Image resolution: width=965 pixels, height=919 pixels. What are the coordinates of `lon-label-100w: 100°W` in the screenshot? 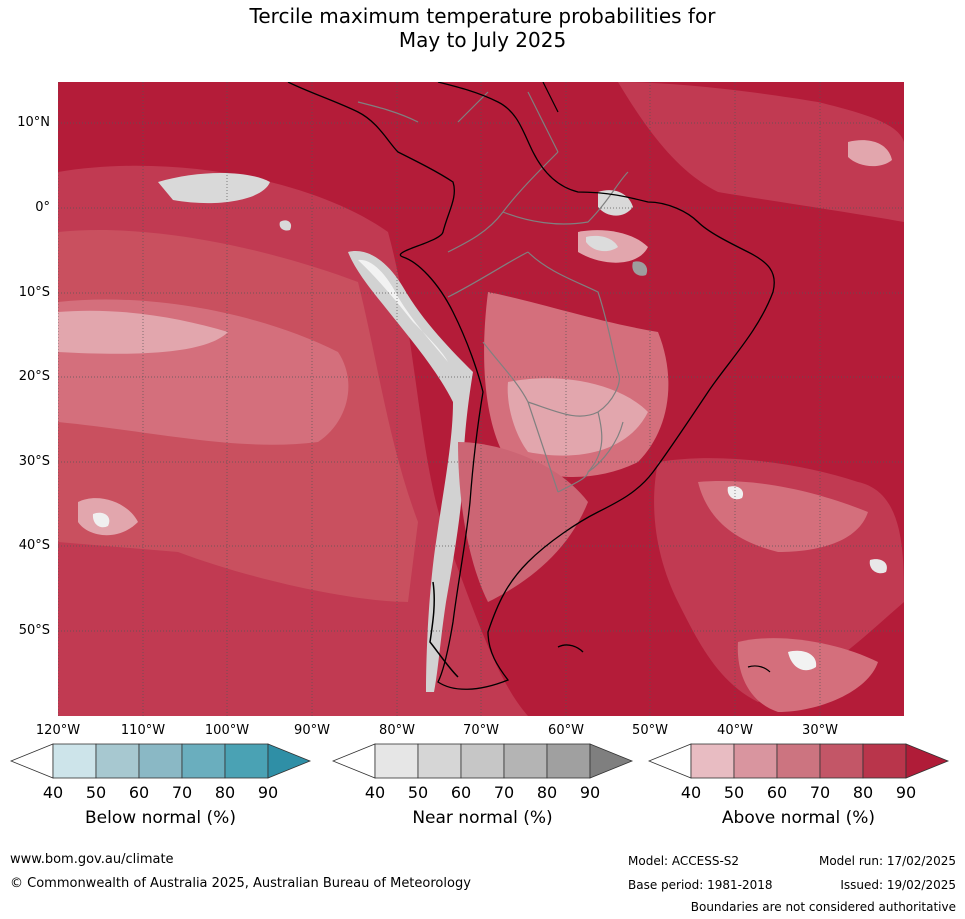 It's located at (227, 730).